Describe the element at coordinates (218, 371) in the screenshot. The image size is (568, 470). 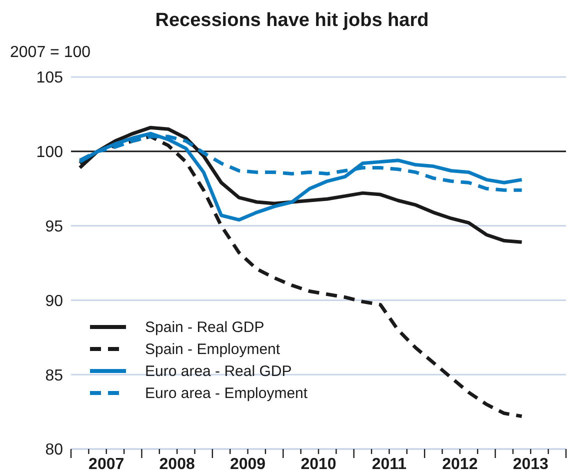
I see `legend-label: Euro area - Real GDP` at that location.